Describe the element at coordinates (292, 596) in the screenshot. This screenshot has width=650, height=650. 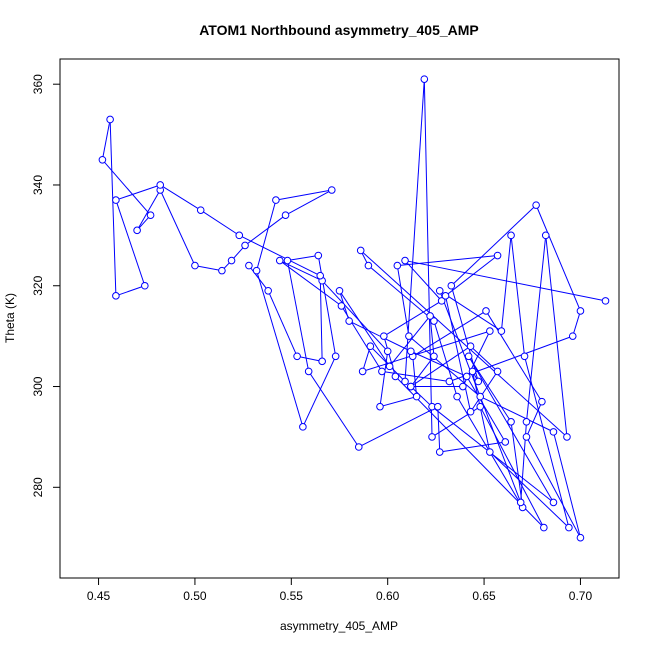
I see `x-tick-label: 0.55` at that location.